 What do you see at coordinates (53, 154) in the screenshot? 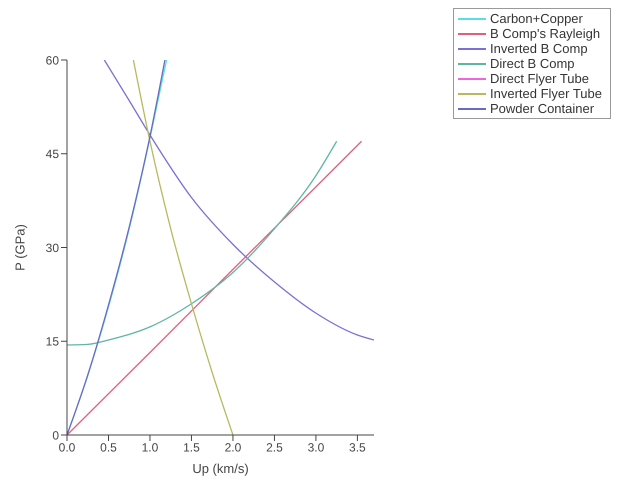
I see `y-tick-label: 45` at bounding box center [53, 154].